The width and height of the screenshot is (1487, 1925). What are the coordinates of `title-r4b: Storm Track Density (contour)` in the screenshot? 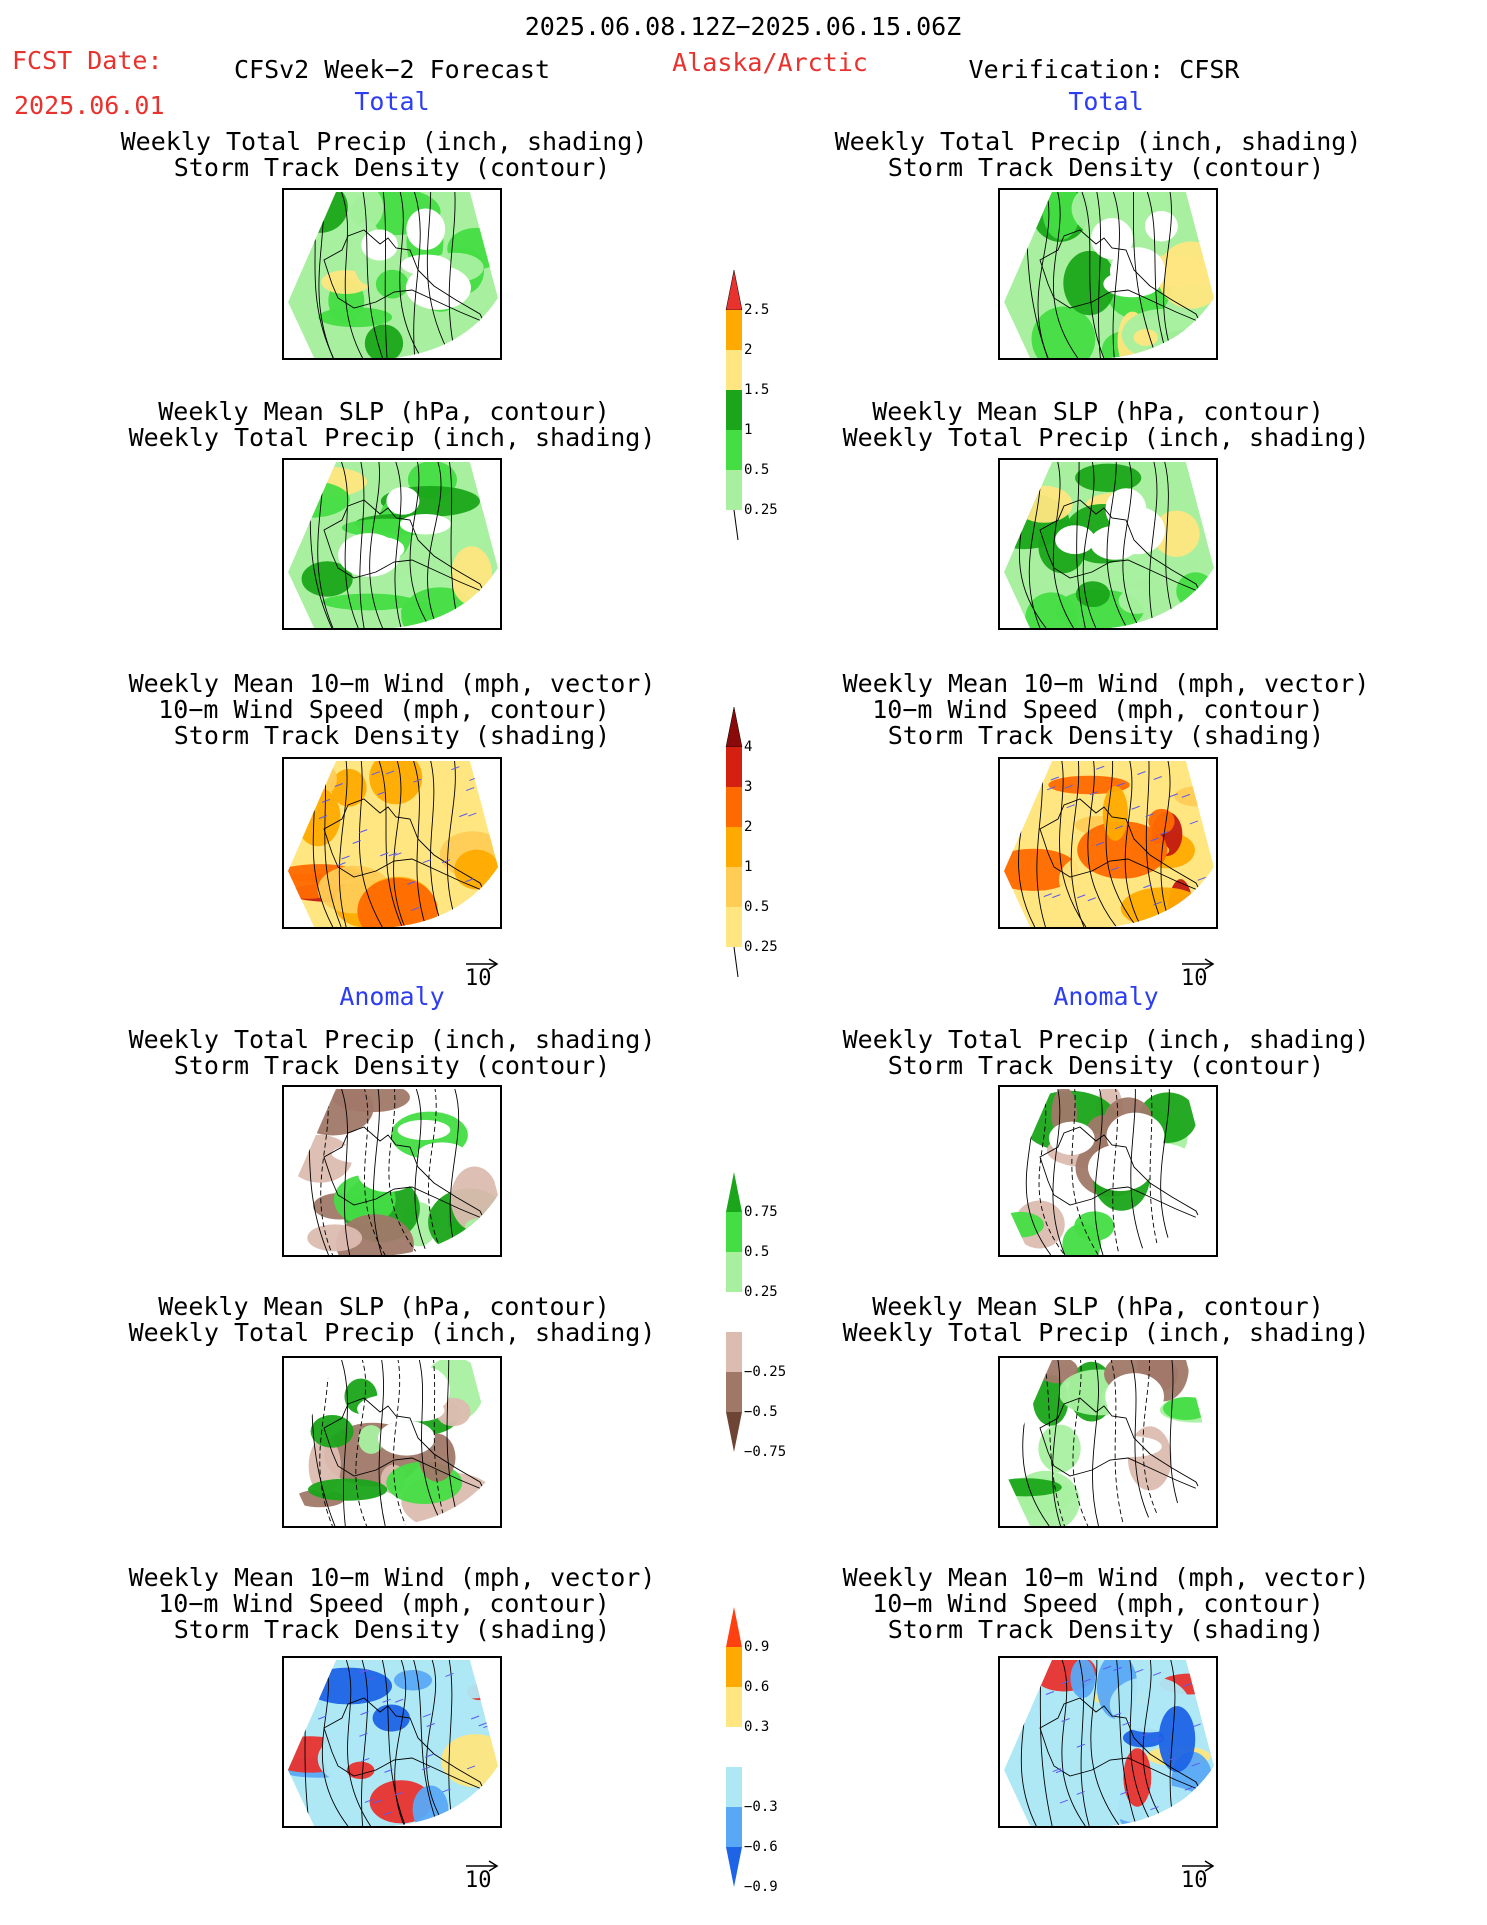 It's located at (1106, 1065).